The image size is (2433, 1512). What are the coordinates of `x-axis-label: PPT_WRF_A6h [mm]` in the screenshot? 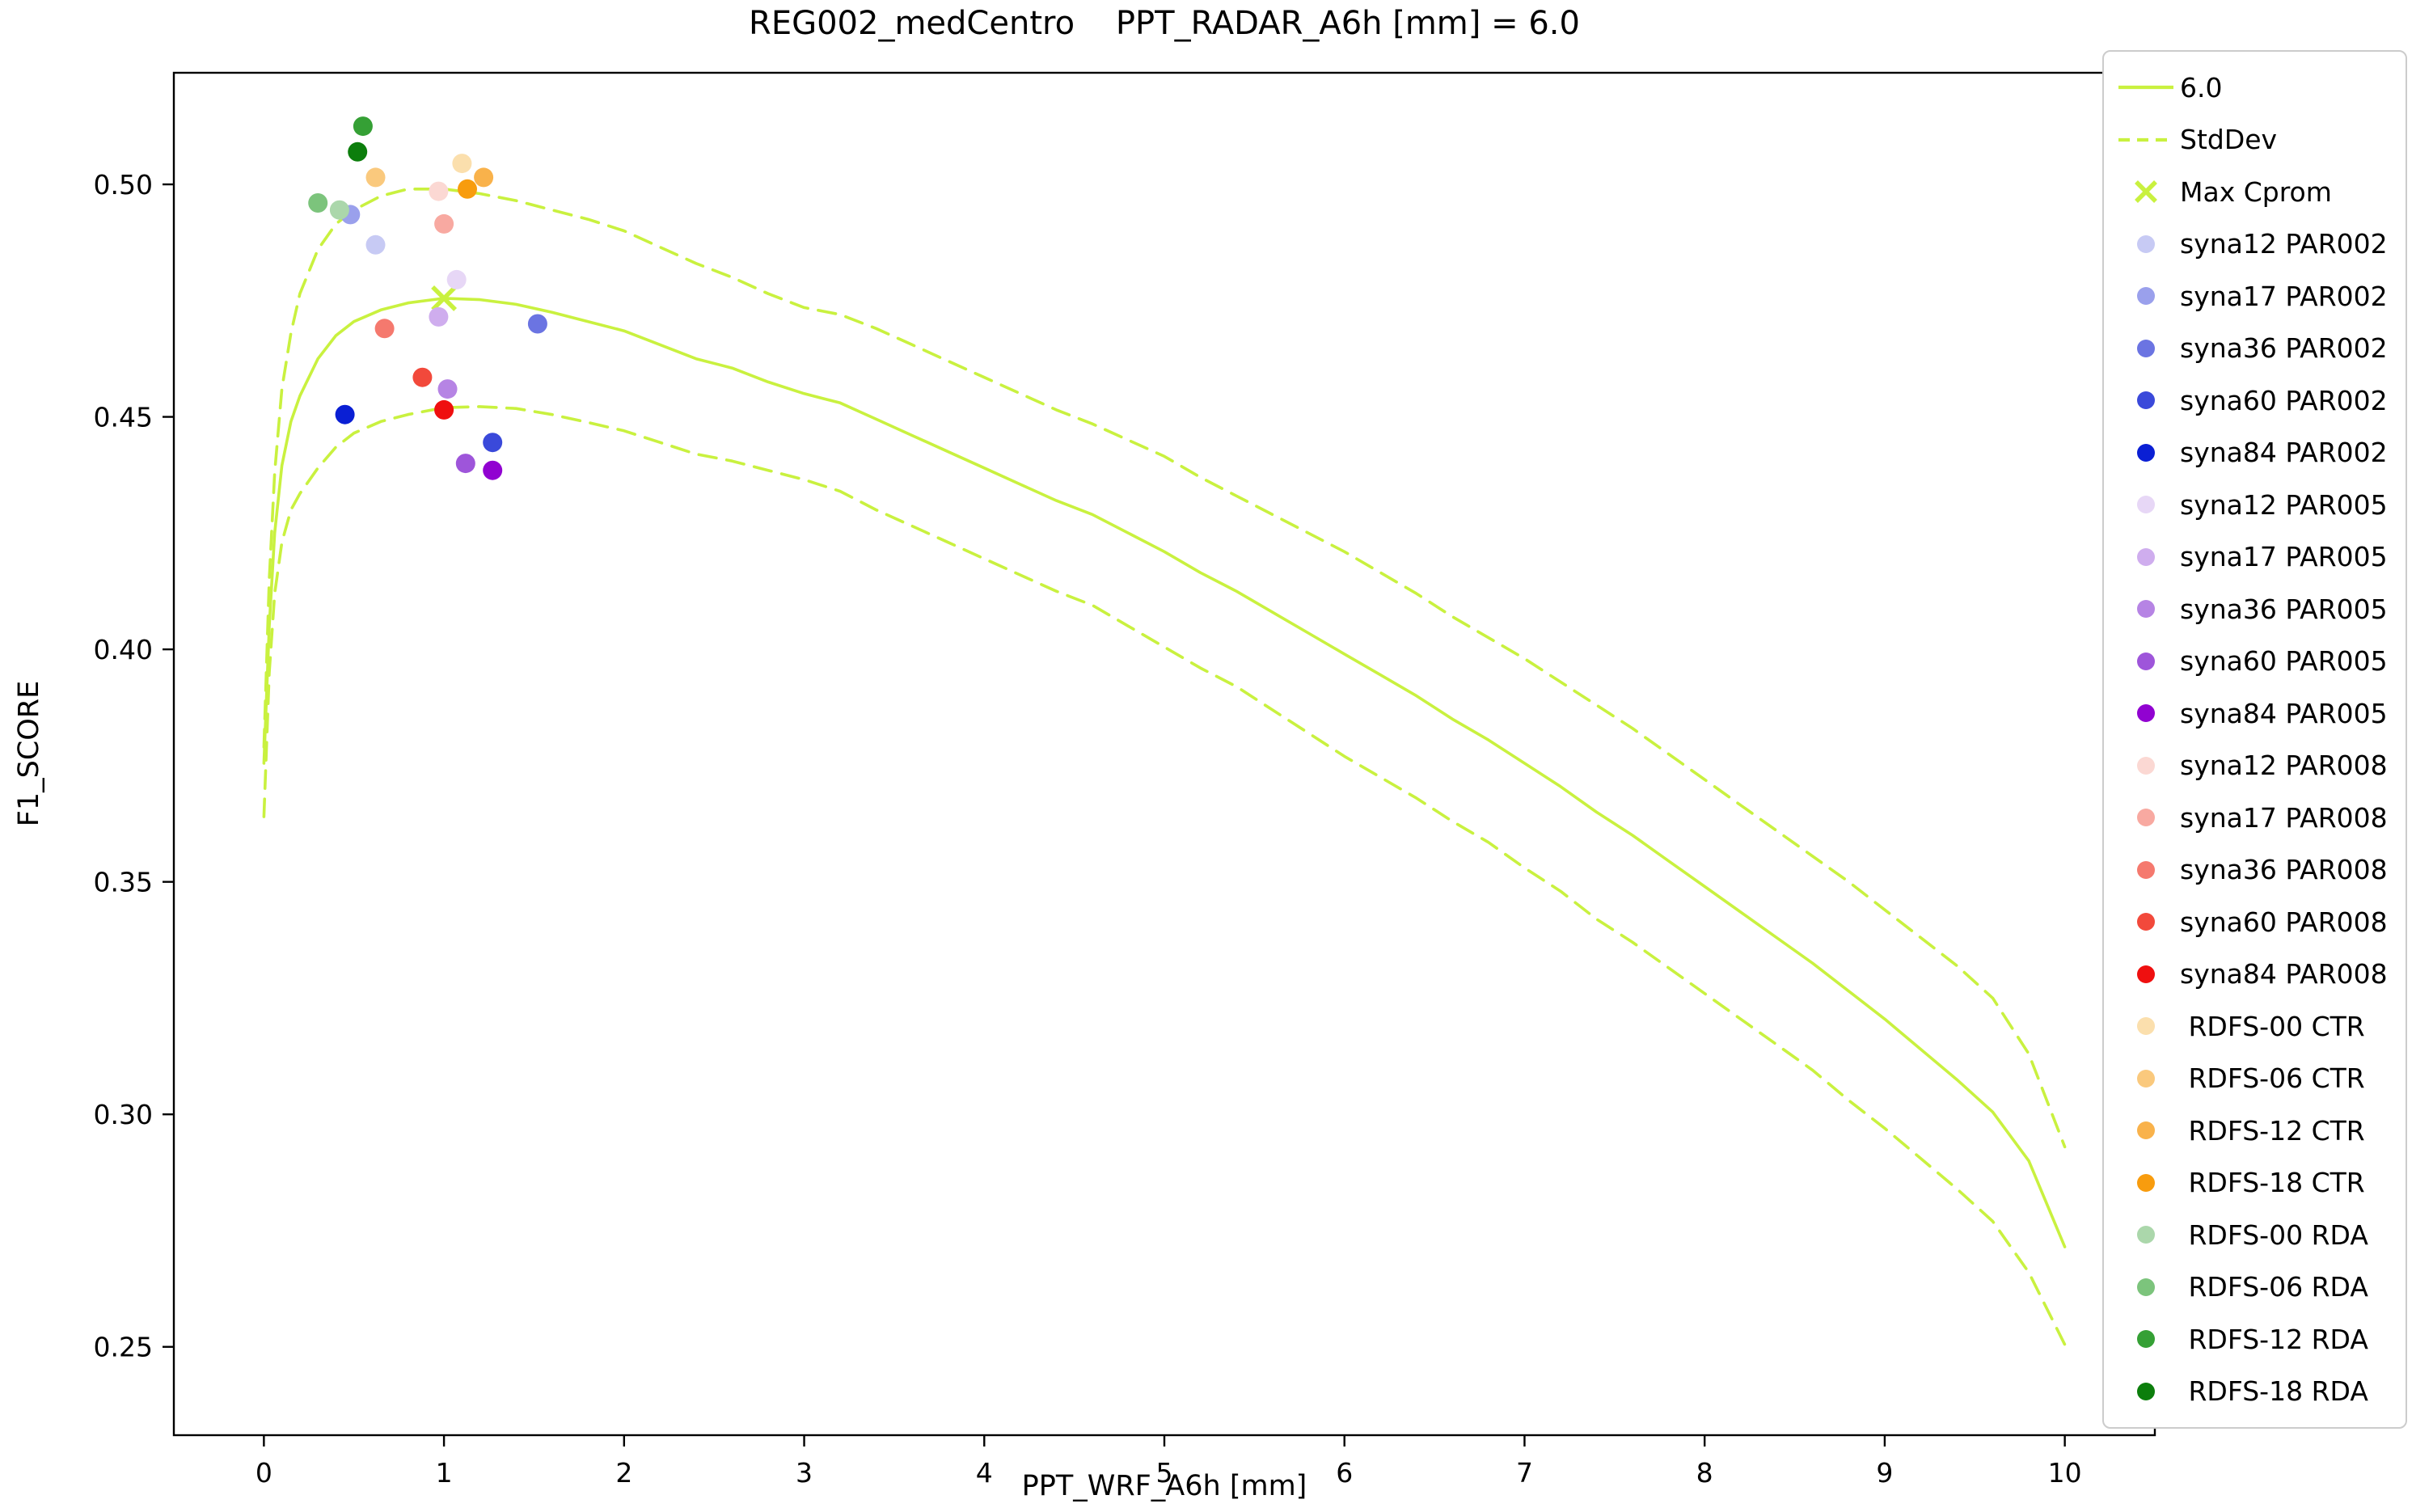 It's located at (1164, 1486).